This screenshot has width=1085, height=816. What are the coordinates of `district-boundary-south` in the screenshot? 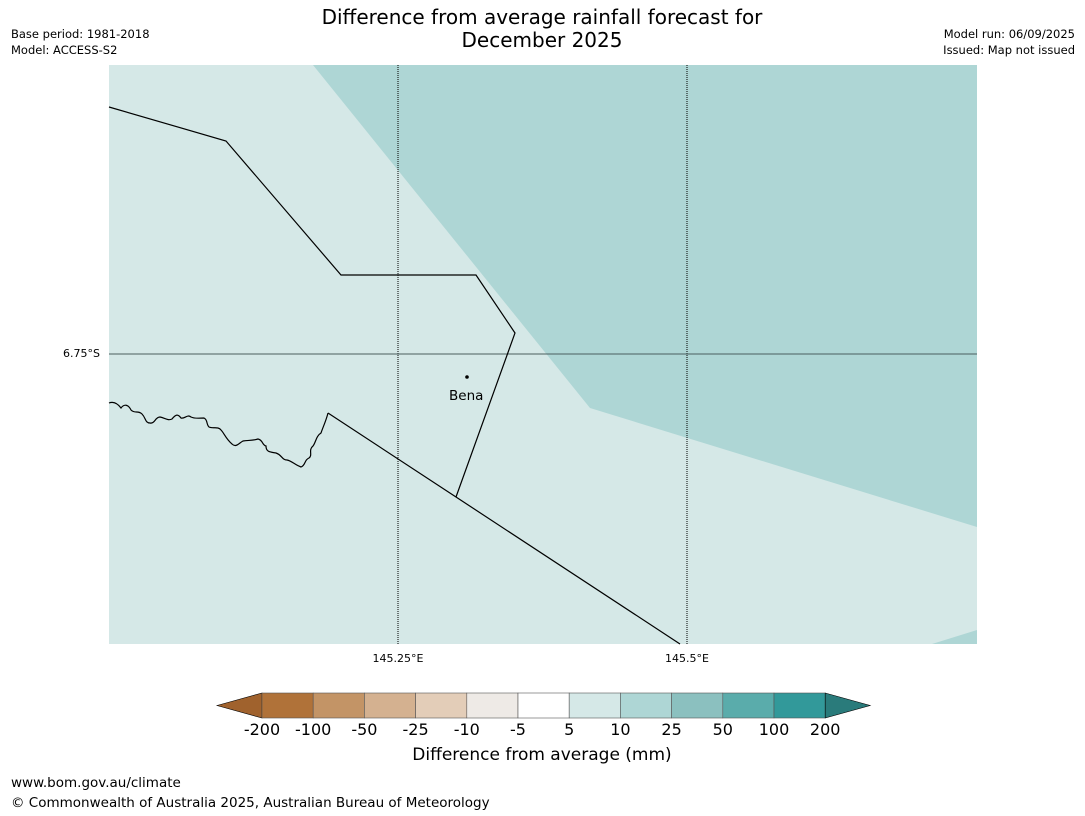 It's located at (504, 528).